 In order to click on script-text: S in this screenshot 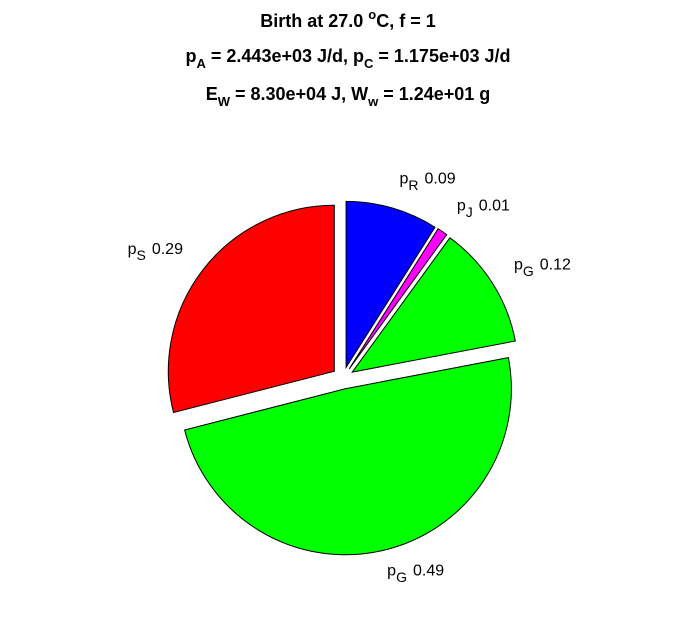, I will do `click(140, 255)`.